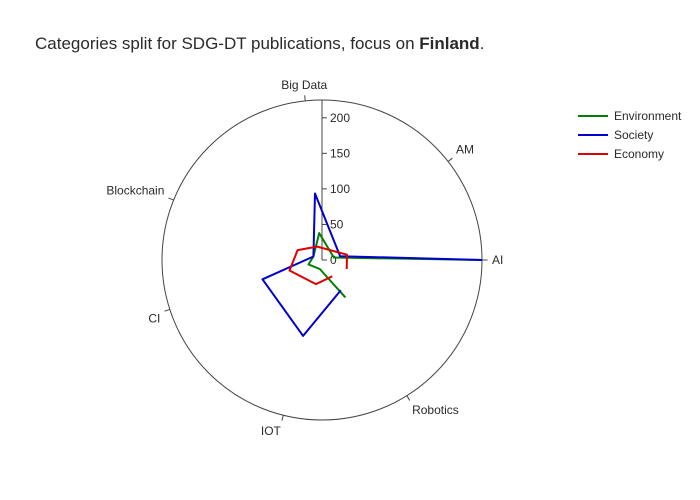 This screenshot has height=500, width=700. I want to click on legend-swatch-economy, so click(593, 153).